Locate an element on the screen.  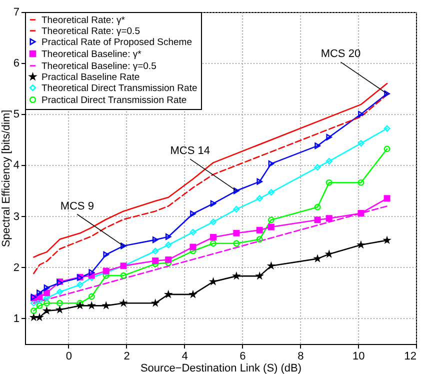
legend-label: Practical Direct Transmission Rate is located at coordinates (114, 100).